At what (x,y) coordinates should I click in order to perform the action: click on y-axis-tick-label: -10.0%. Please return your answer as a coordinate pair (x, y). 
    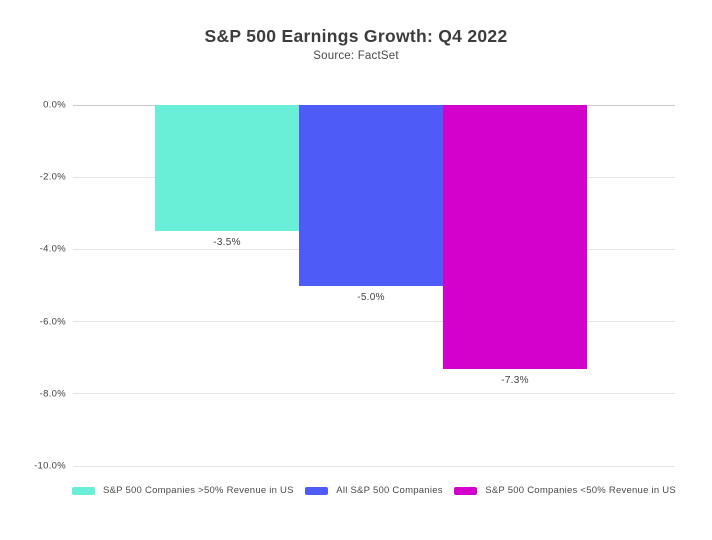
    Looking at the image, I should click on (50, 466).